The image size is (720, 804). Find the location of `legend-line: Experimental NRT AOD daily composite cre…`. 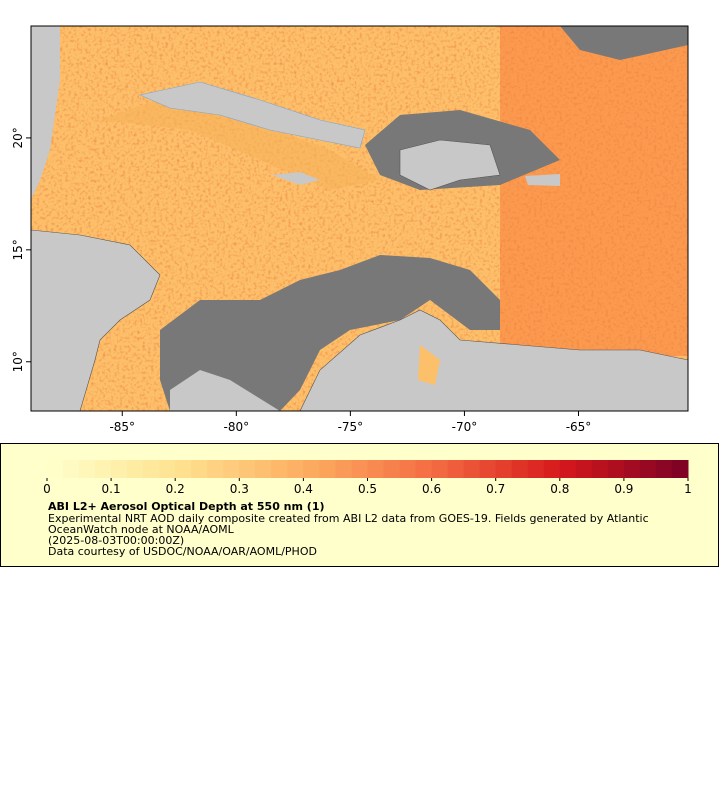

legend-line: Experimental NRT AOD daily composite cre… is located at coordinates (348, 518).